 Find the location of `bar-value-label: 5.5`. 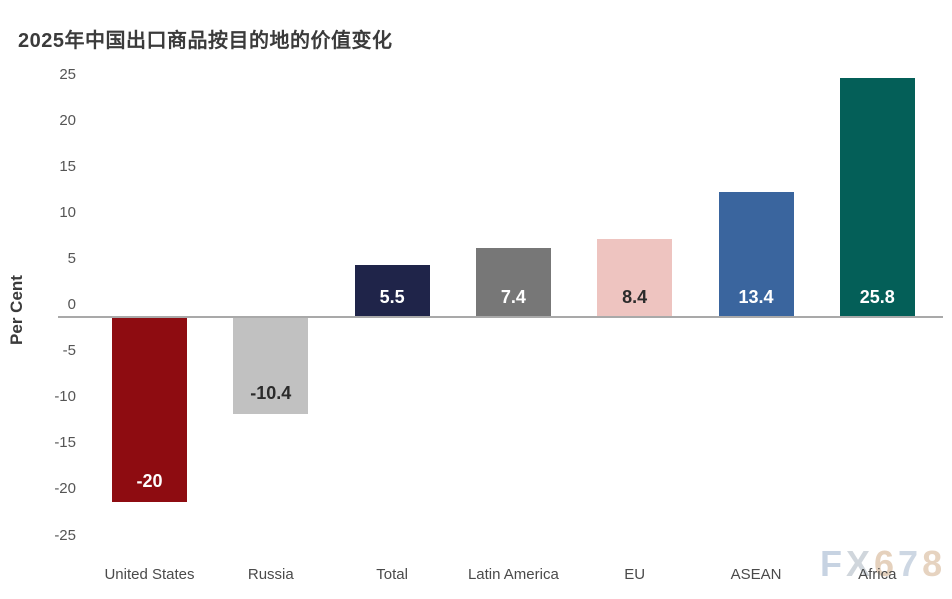

bar-value-label: 5.5 is located at coordinates (392, 296).